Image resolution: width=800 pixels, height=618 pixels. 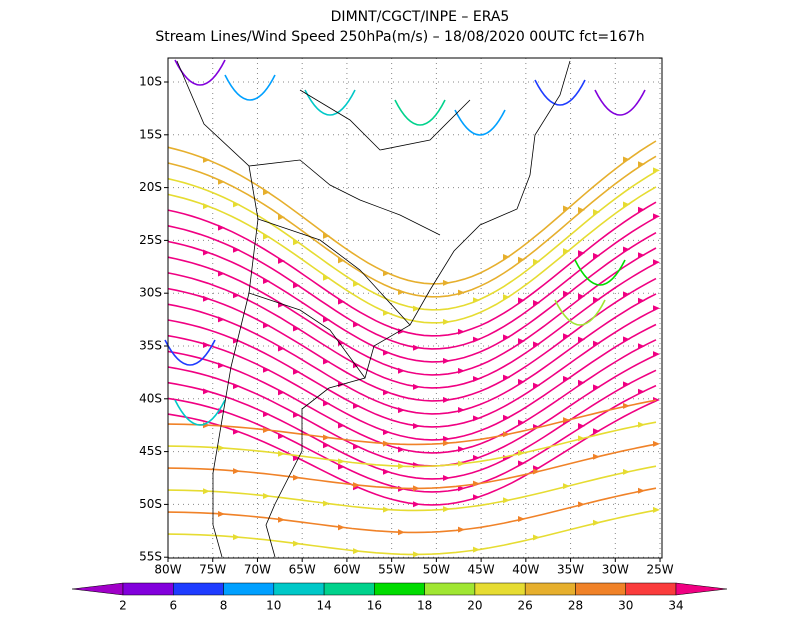 What do you see at coordinates (150, 240) in the screenshot?
I see `lat-label: 25S` at bounding box center [150, 240].